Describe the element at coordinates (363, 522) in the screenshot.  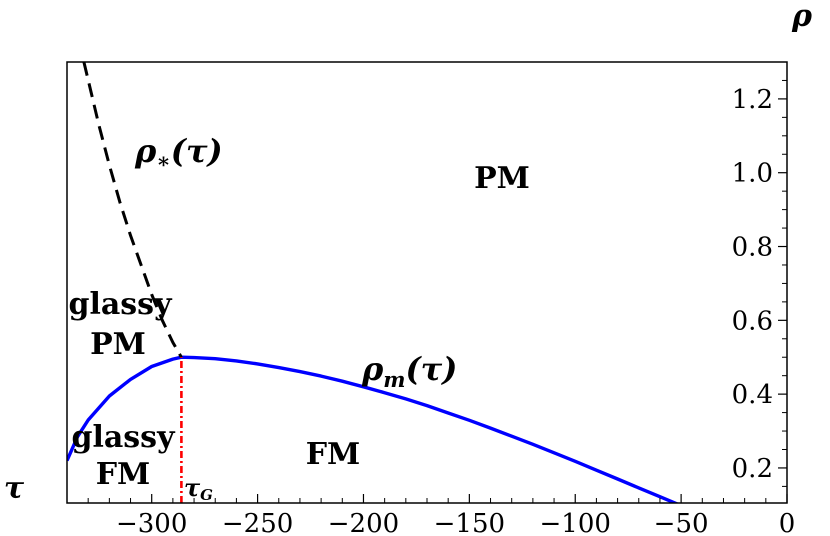
I see `x-tick-label: −200` at that location.